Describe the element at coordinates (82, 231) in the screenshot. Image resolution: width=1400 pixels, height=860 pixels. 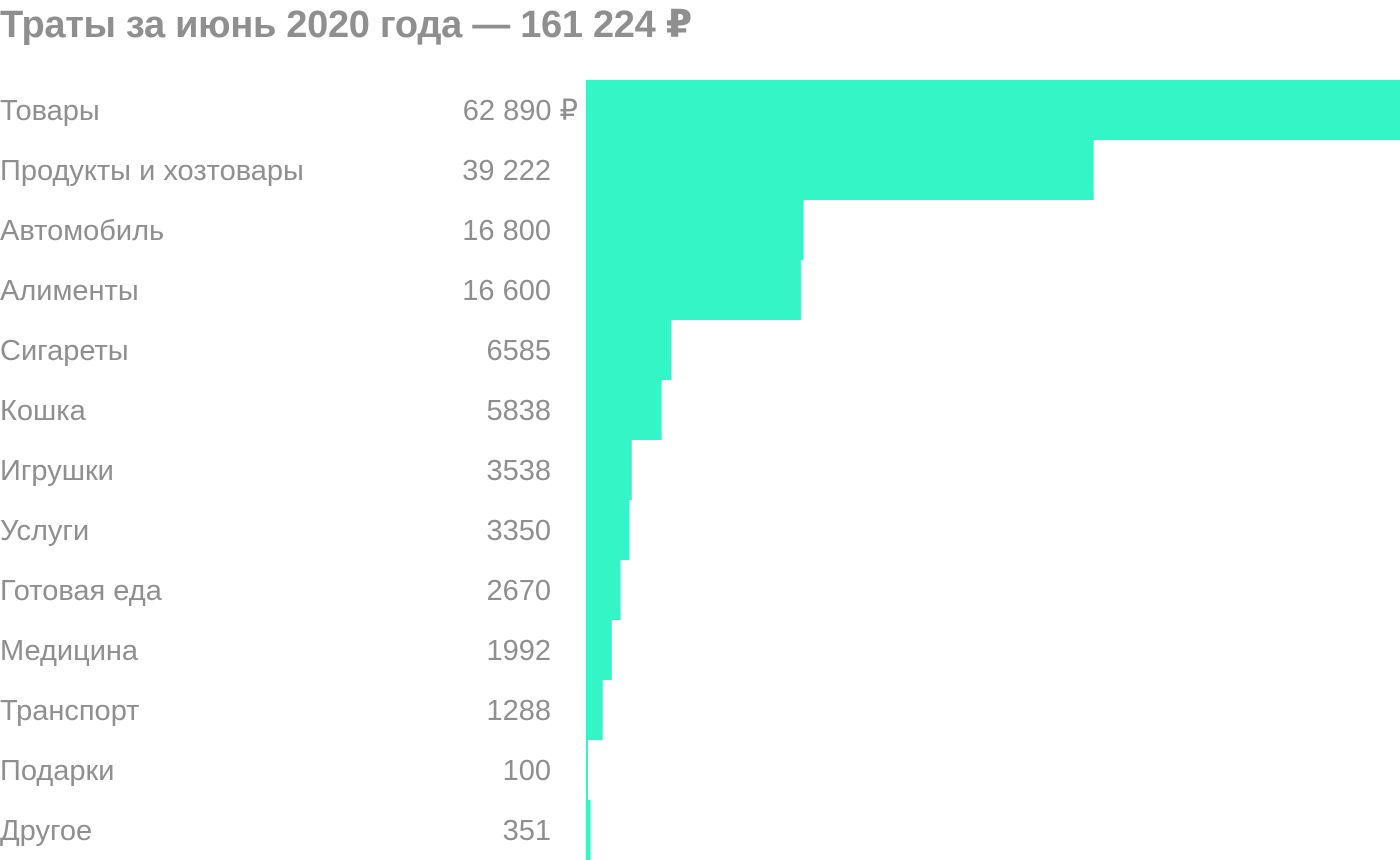
I see `category-label: Автомобиль` at that location.